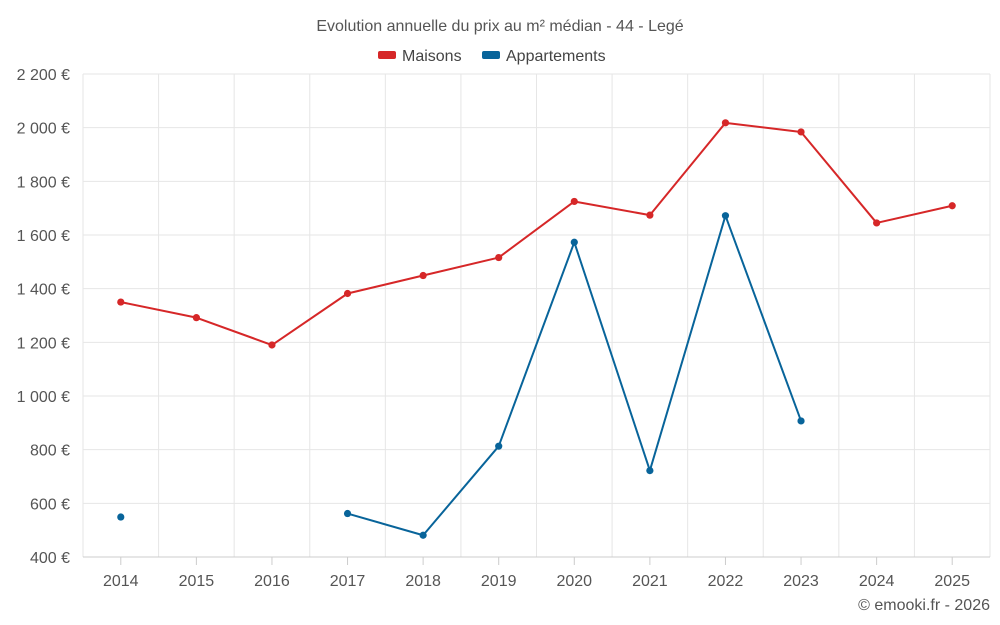 This screenshot has height=625, width=1000. Describe the element at coordinates (43, 75) in the screenshot. I see `y-tick-label: 2 200 €` at that location.